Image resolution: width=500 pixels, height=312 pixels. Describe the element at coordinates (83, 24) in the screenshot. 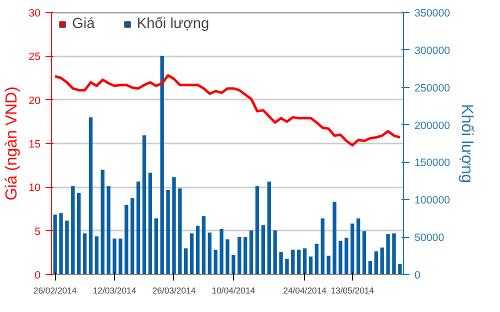

I see `legend-label: Giá` at that location.